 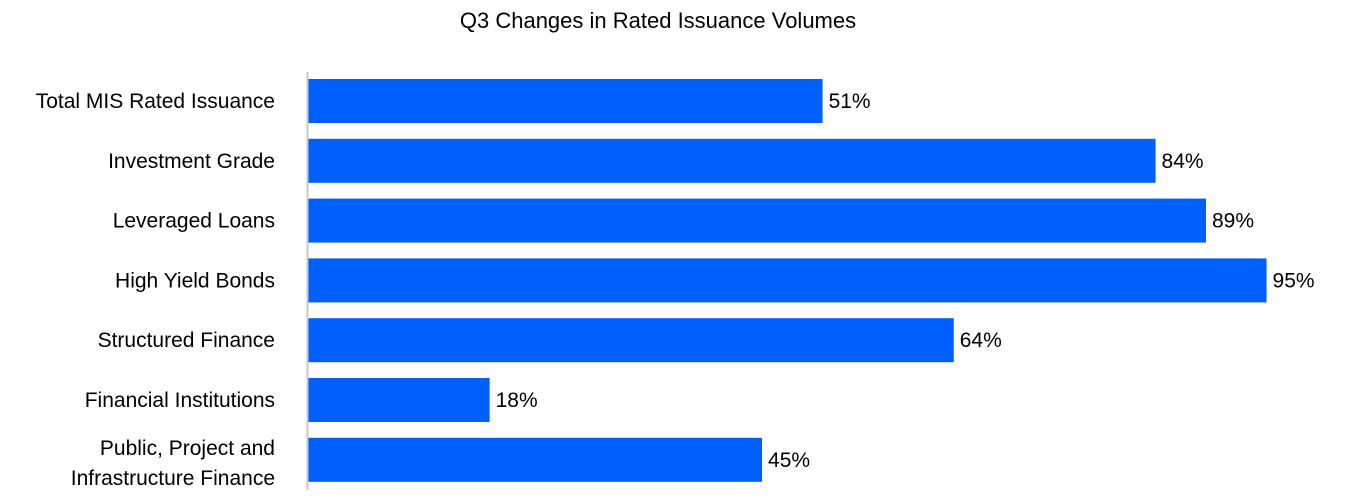 What do you see at coordinates (658, 20) in the screenshot?
I see `chart-title: Q3 Changes in Rated Issuance Volumes` at bounding box center [658, 20].